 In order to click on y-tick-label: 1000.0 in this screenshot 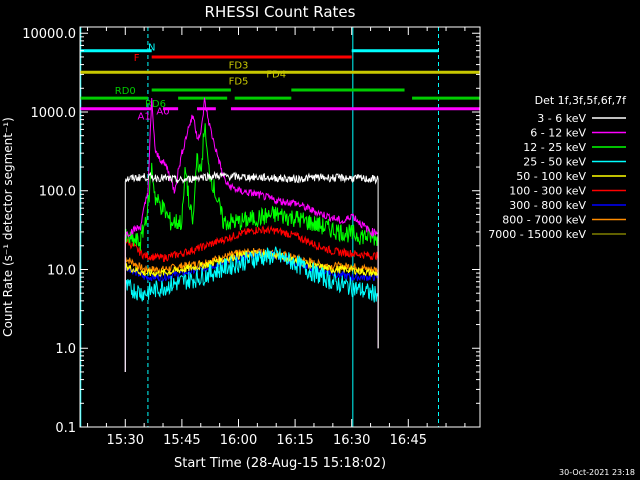, I will do `click(54, 113)`.